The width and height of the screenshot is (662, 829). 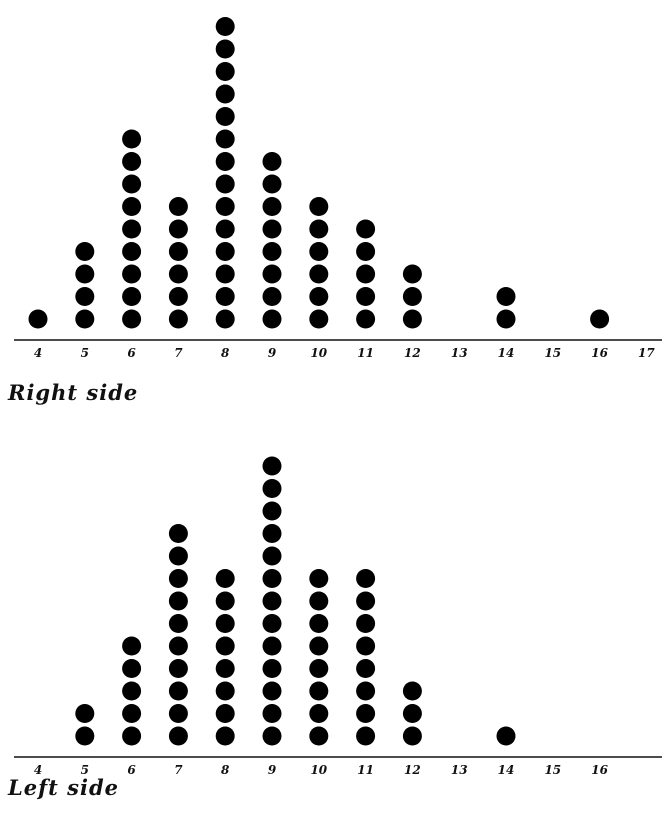 What do you see at coordinates (225, 353) in the screenshot?
I see `x-tick-label: 8` at bounding box center [225, 353].